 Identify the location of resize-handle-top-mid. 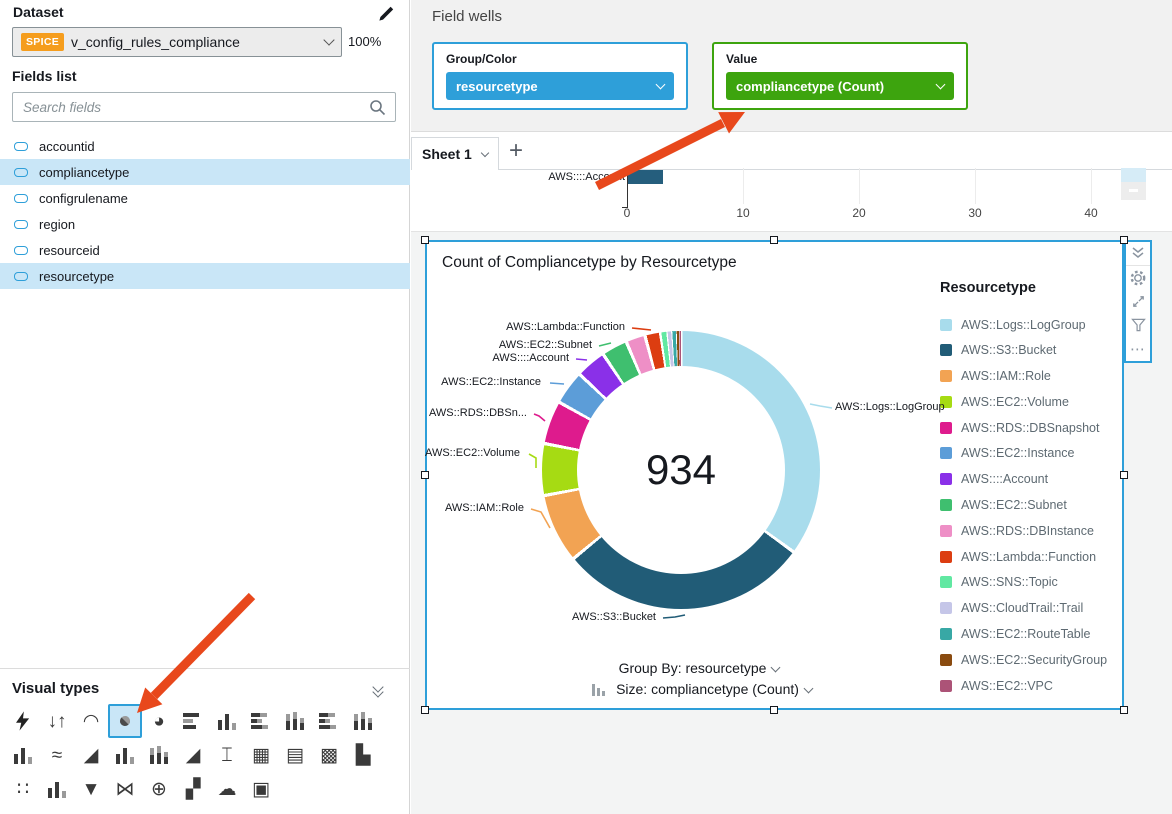
(774, 240).